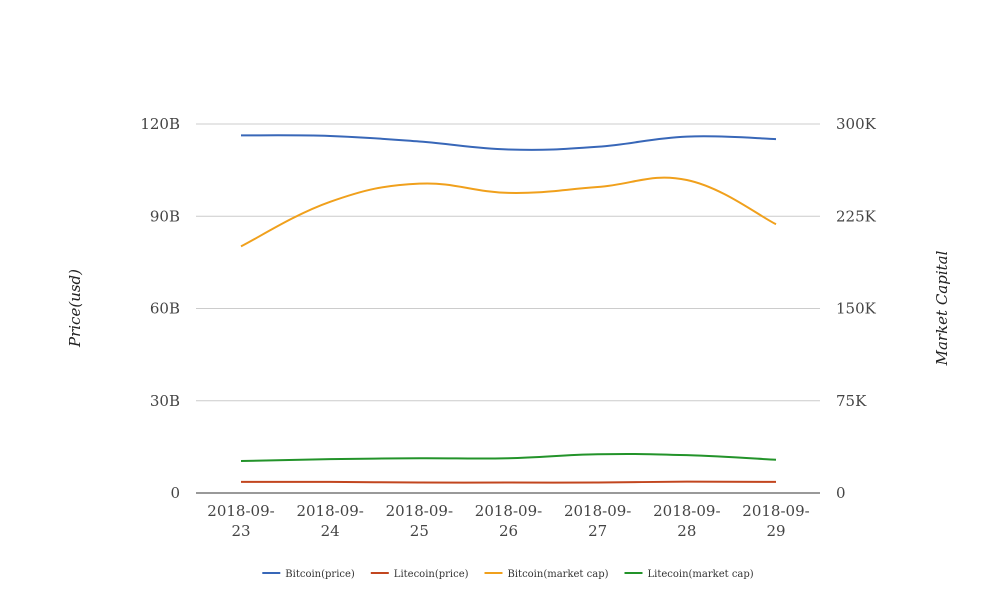 This screenshot has height=616, width=1008. I want to click on y-axis-right: 0 75K 150K 225K 300K, so click(856, 308).